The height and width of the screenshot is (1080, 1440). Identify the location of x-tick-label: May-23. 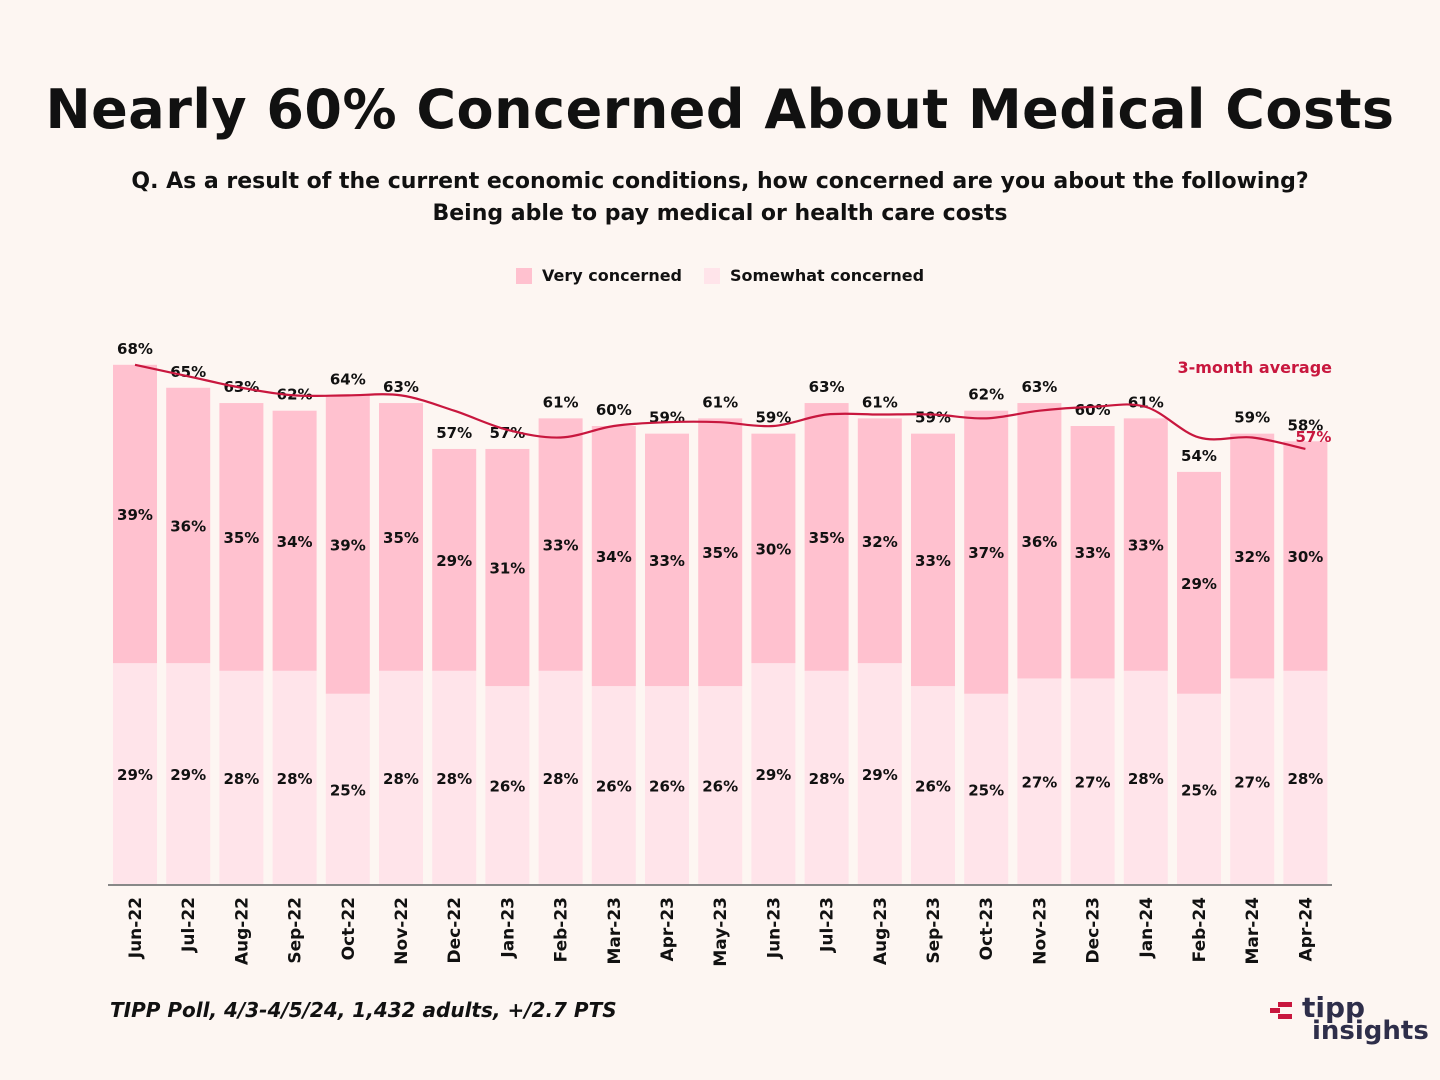
(721, 932).